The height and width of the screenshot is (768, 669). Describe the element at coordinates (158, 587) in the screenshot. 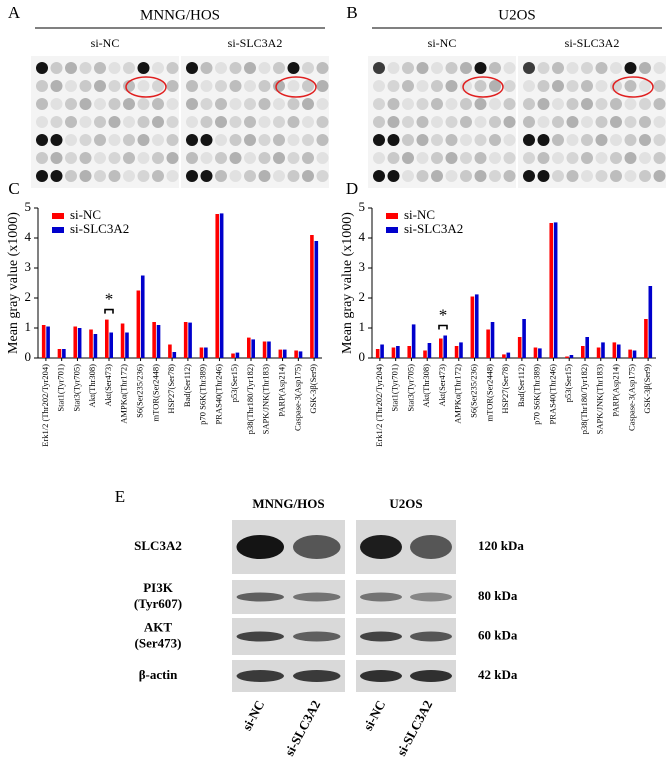

I see `protein-name: PI3K` at that location.